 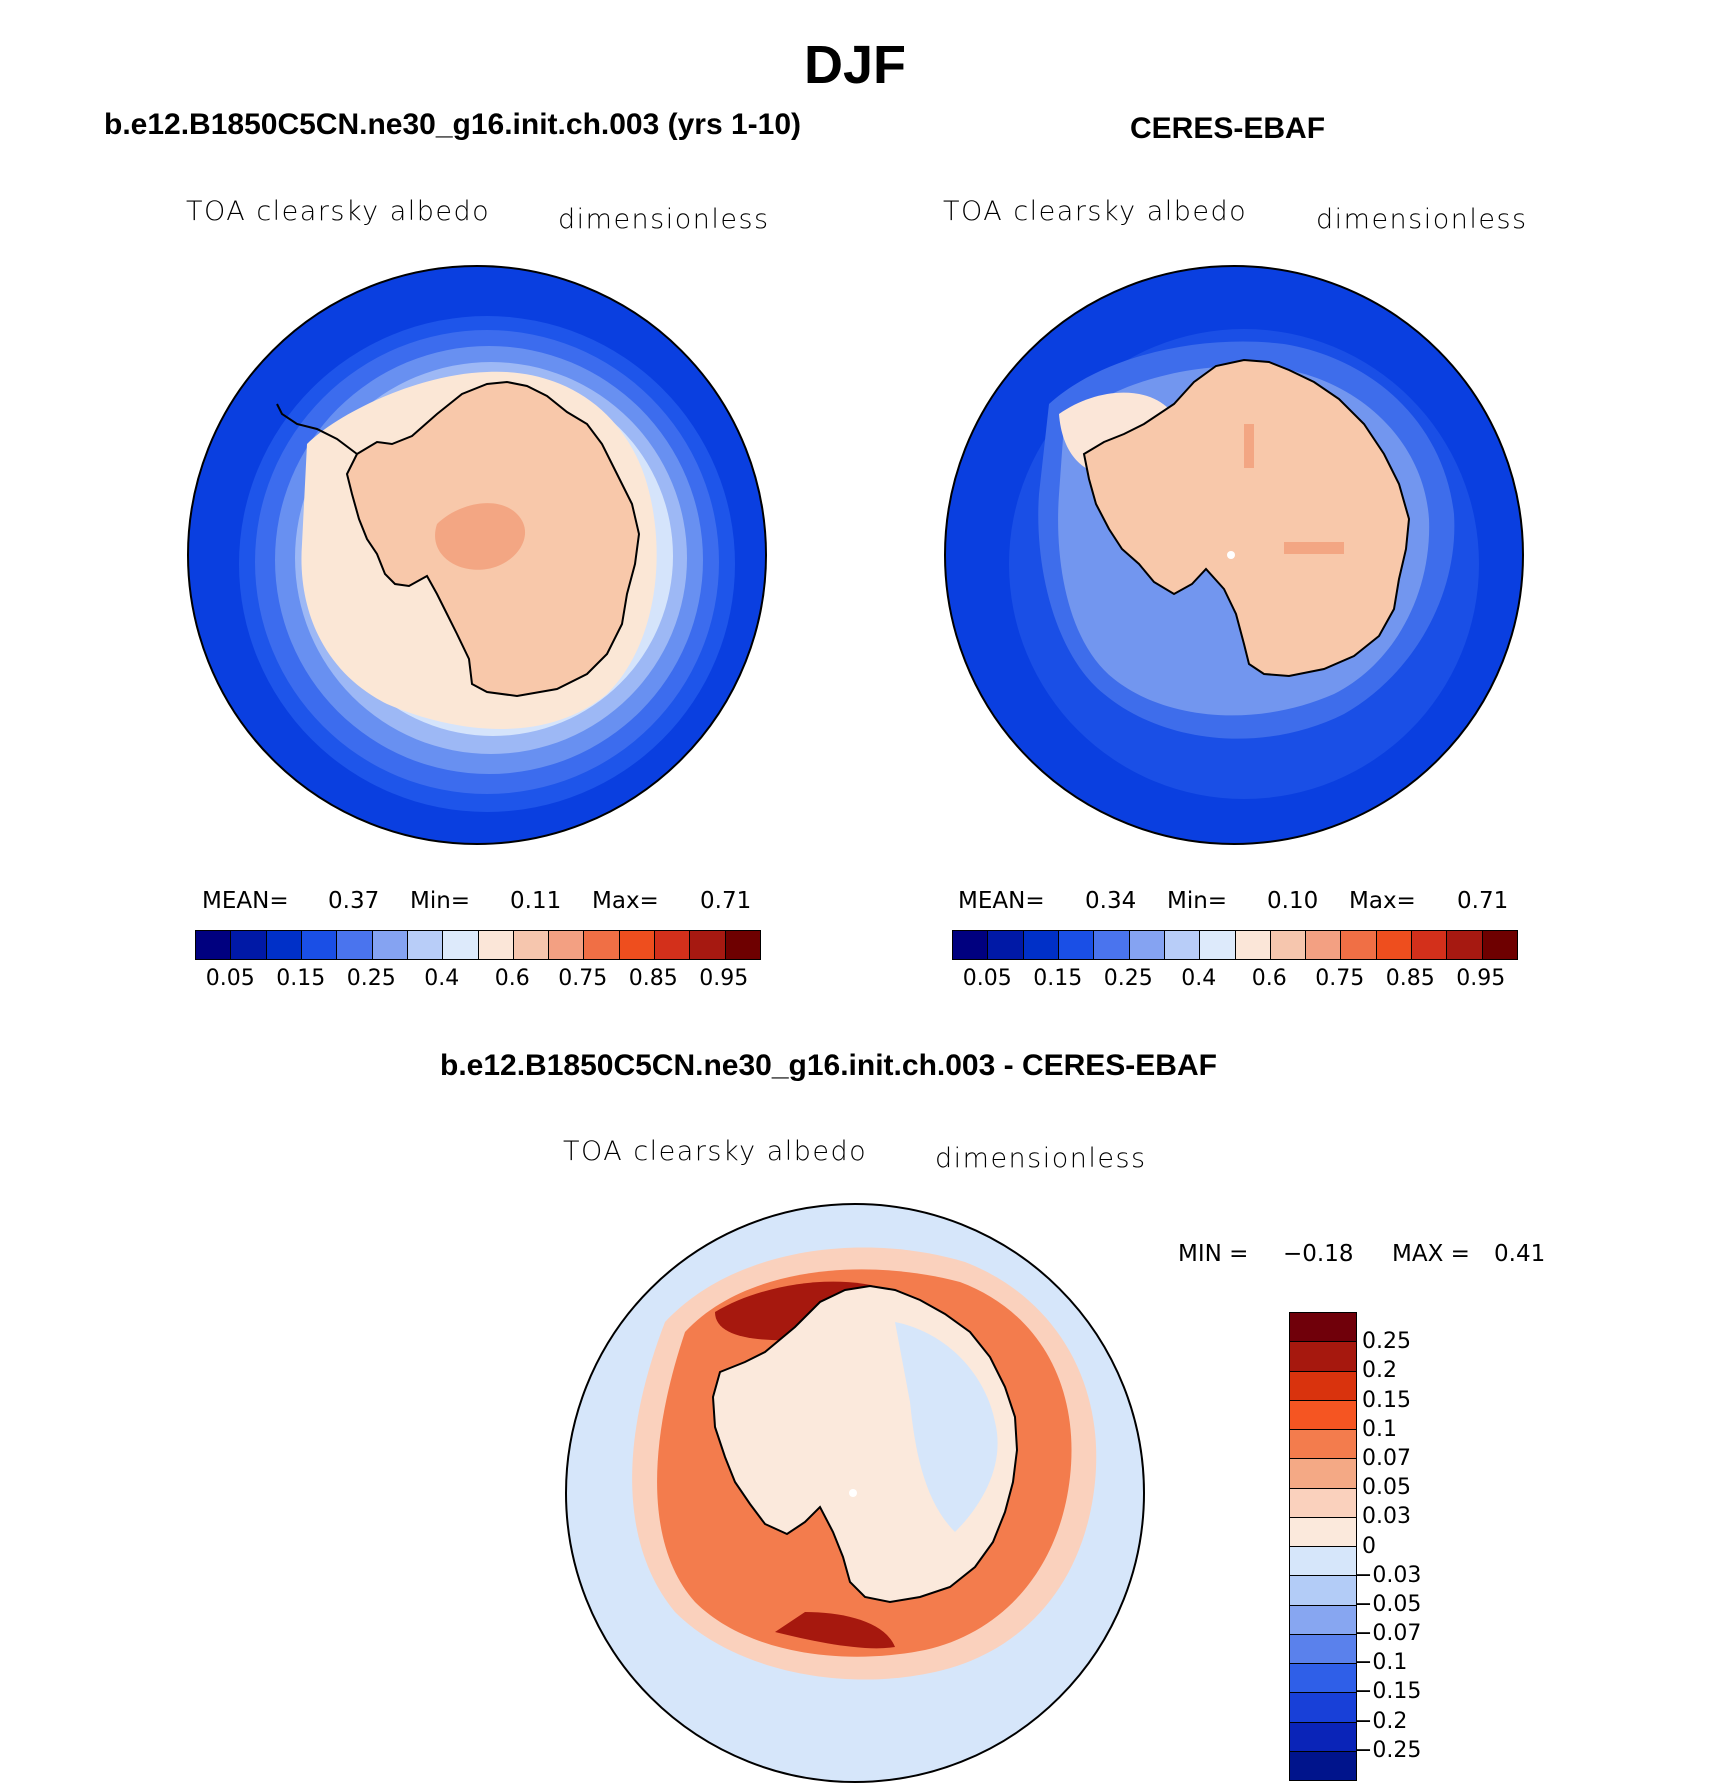 I want to click on obs-mean-value: 0.34, so click(x=1111, y=901).